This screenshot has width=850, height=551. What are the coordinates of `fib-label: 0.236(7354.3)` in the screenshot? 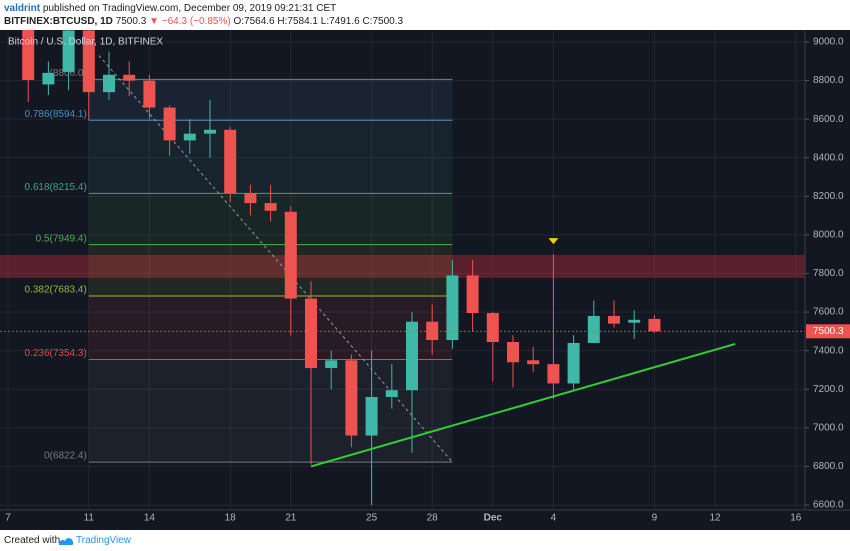 It's located at (56, 353).